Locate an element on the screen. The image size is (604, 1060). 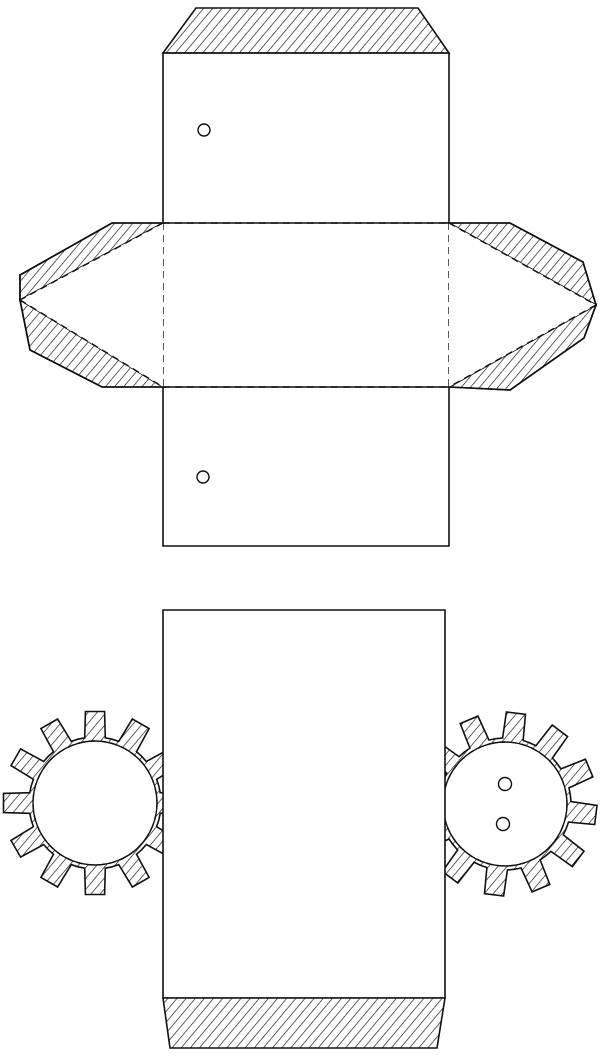
box-bottom-panel is located at coordinates (306, 466).